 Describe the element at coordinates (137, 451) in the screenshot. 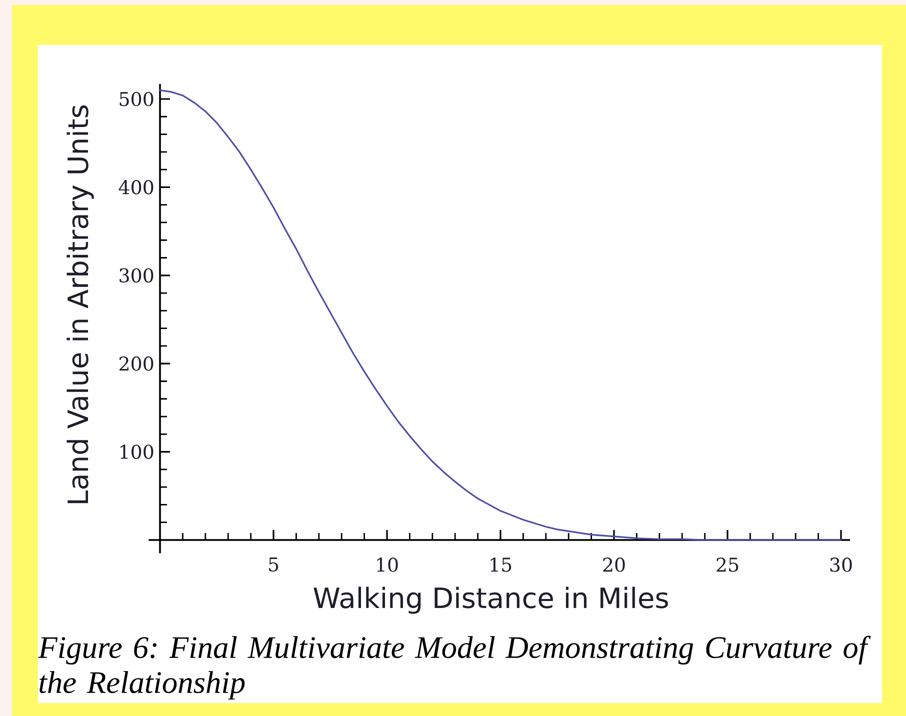

I see `y-tick-label: 100` at that location.